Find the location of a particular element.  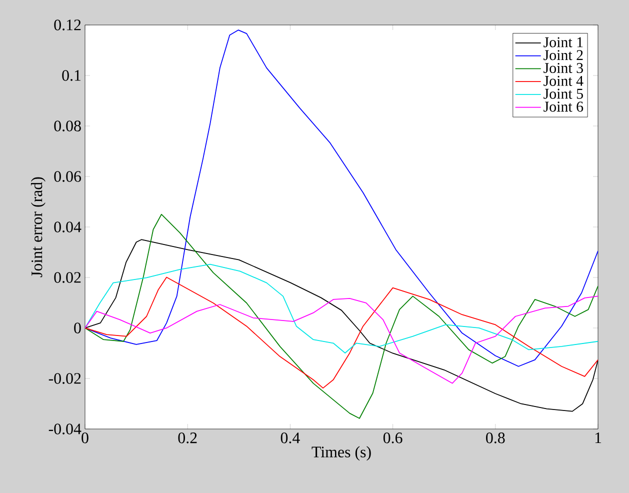

legend-label: Joint 2 is located at coordinates (563, 55).